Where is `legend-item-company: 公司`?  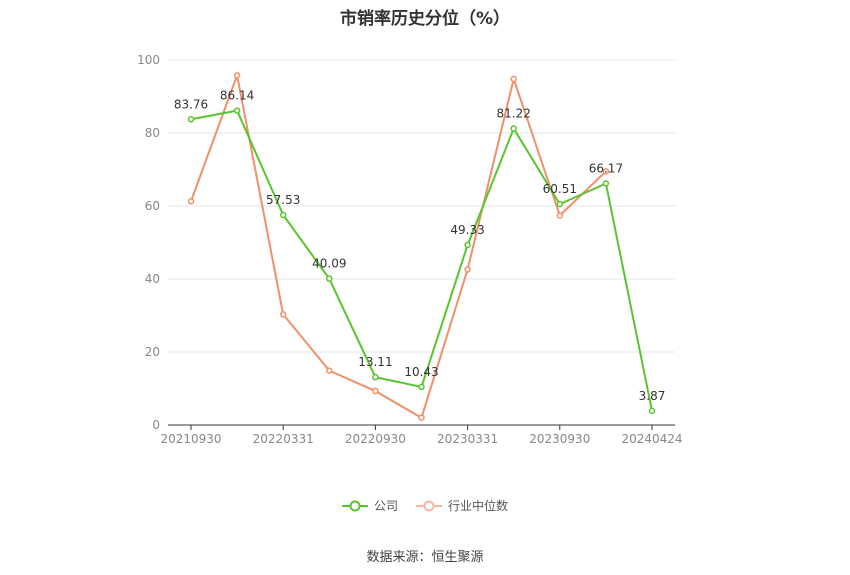
legend-item-company: 公司 is located at coordinates (369, 505).